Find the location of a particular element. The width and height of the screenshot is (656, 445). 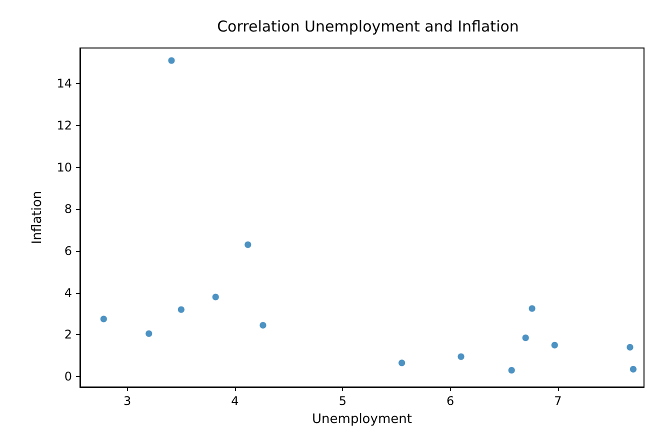

y-tick-label: 2 is located at coordinates (68, 335).